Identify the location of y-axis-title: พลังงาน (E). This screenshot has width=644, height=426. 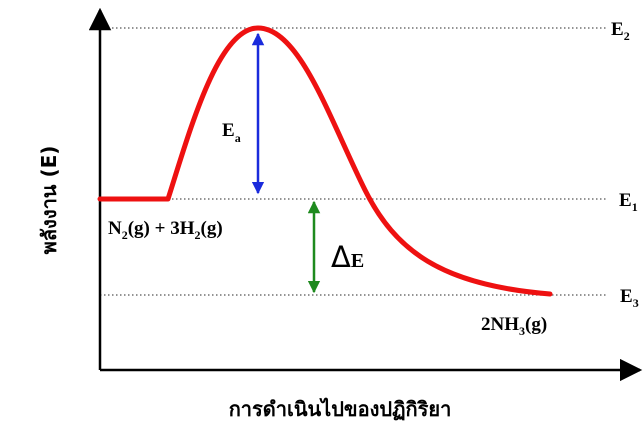
(49, 200).